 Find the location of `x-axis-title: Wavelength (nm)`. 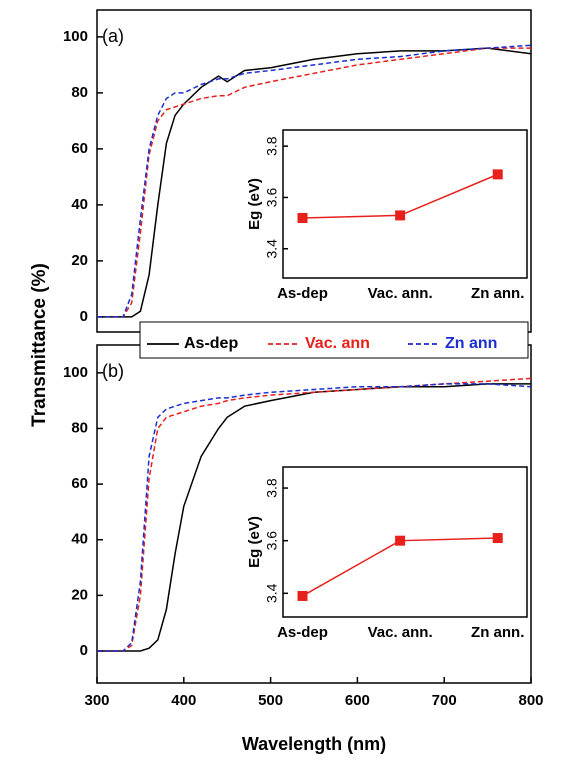

x-axis-title: Wavelength (nm) is located at coordinates (314, 744).